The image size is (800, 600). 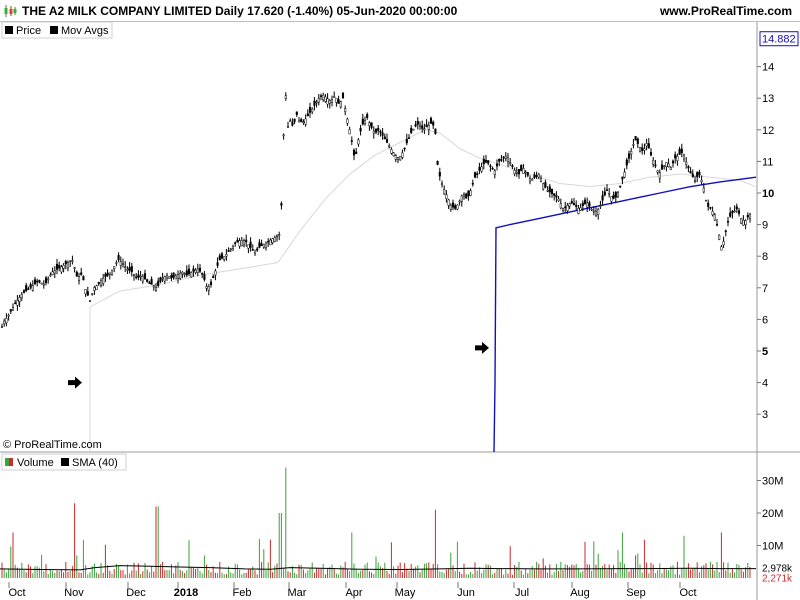 What do you see at coordinates (765, 352) in the screenshot?
I see `price-tick-label: 5` at bounding box center [765, 352].